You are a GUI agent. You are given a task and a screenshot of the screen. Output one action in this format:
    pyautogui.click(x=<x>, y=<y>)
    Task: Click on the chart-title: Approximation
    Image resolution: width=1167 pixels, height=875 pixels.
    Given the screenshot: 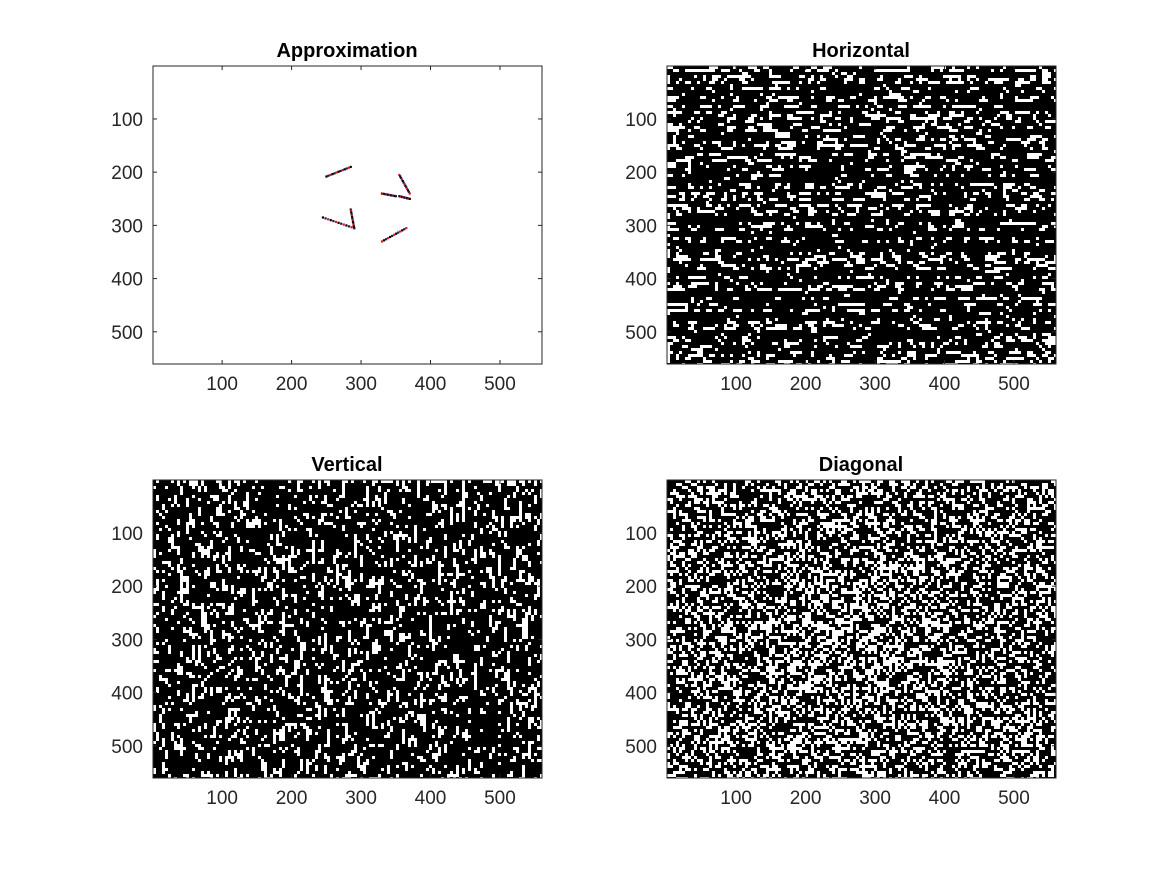 What is the action you would take?
    pyautogui.click(x=346, y=51)
    